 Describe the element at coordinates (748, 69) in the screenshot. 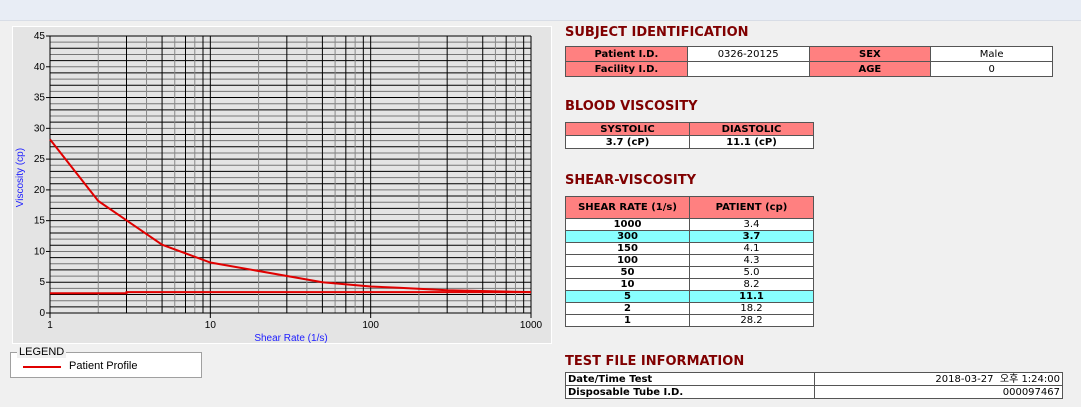

I see `facility-id-value` at that location.